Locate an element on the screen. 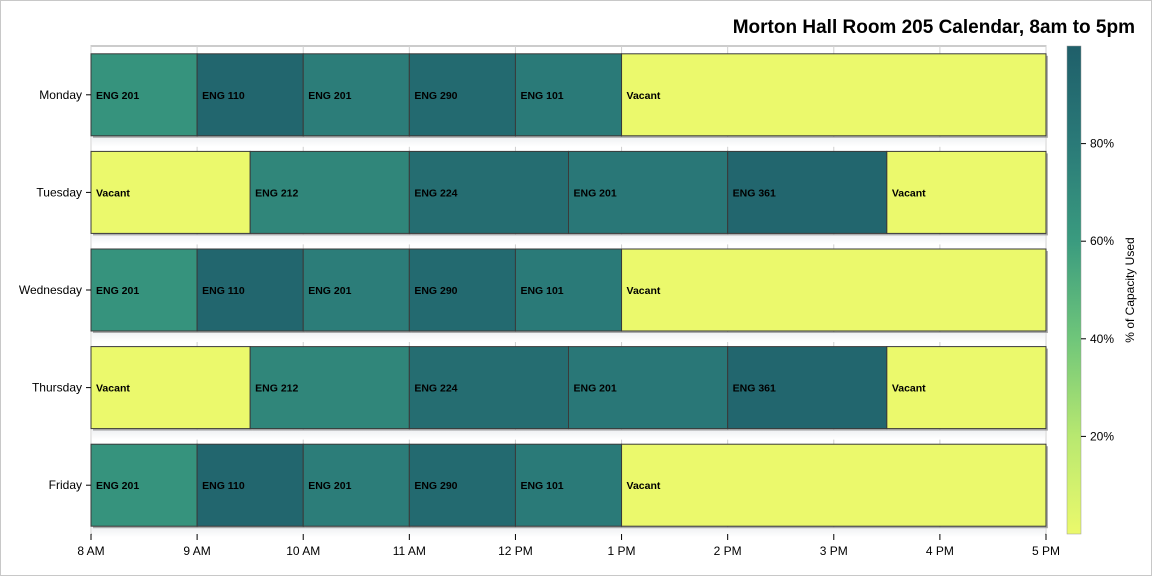 Image resolution: width=1152 pixels, height=576 pixels. x-tick-label: 5 PM is located at coordinates (1046, 551).